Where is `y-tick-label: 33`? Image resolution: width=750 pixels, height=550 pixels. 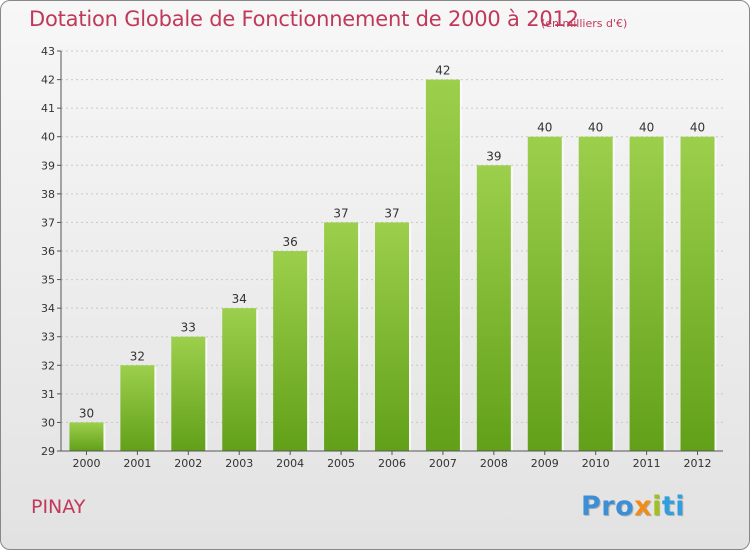 y-tick-label: 33 is located at coordinates (48, 337).